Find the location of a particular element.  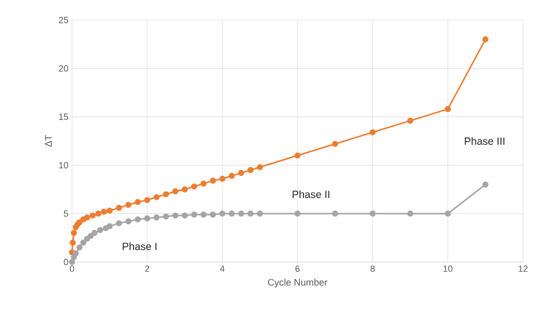

y-tick-label: 25 is located at coordinates (63, 20).